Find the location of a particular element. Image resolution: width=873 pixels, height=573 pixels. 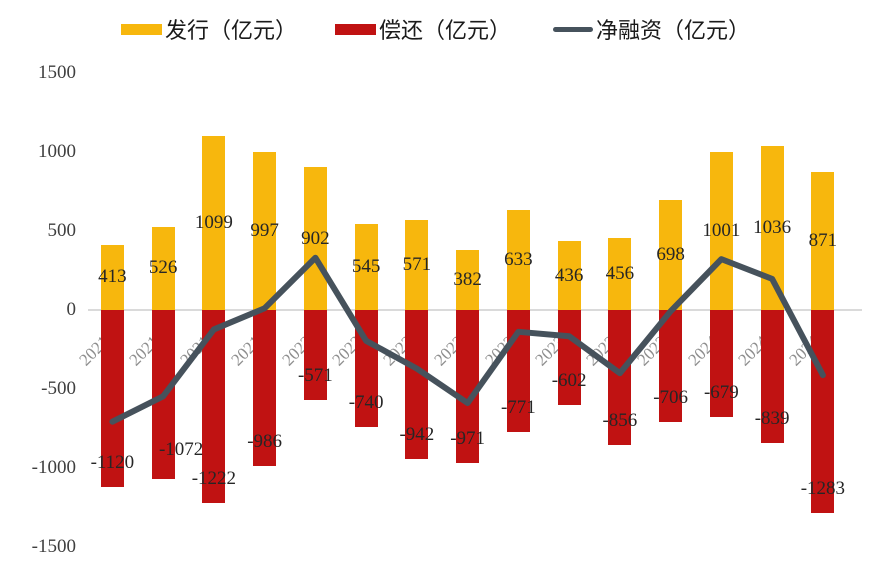

bar-value-label: 1099 is located at coordinates (213, 223).